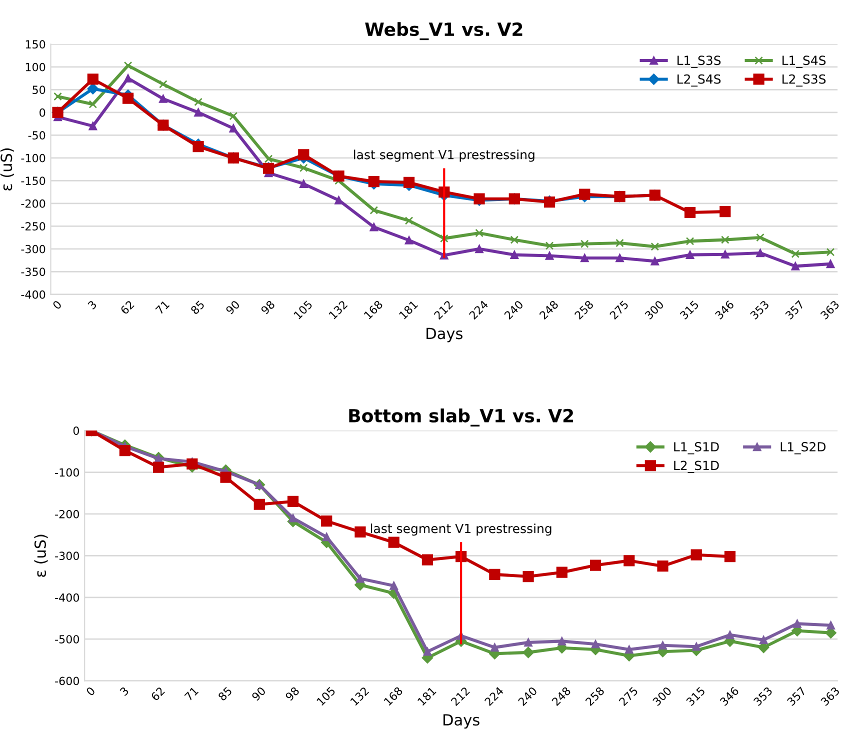  I want to click on x-tick-label: 0, so click(91, 691).